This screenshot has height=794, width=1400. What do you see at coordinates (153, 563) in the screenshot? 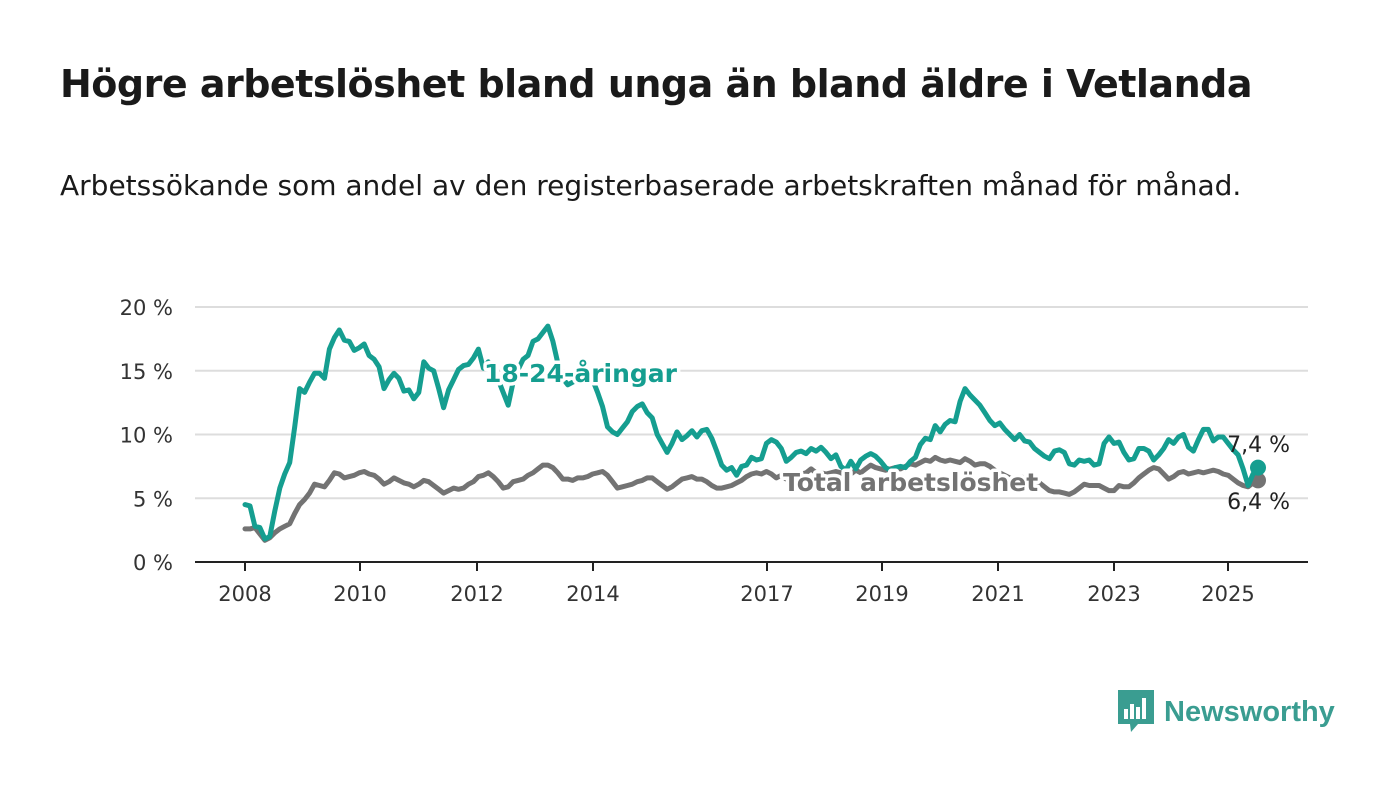
I see `y-tick-label: 0 %` at bounding box center [153, 563].